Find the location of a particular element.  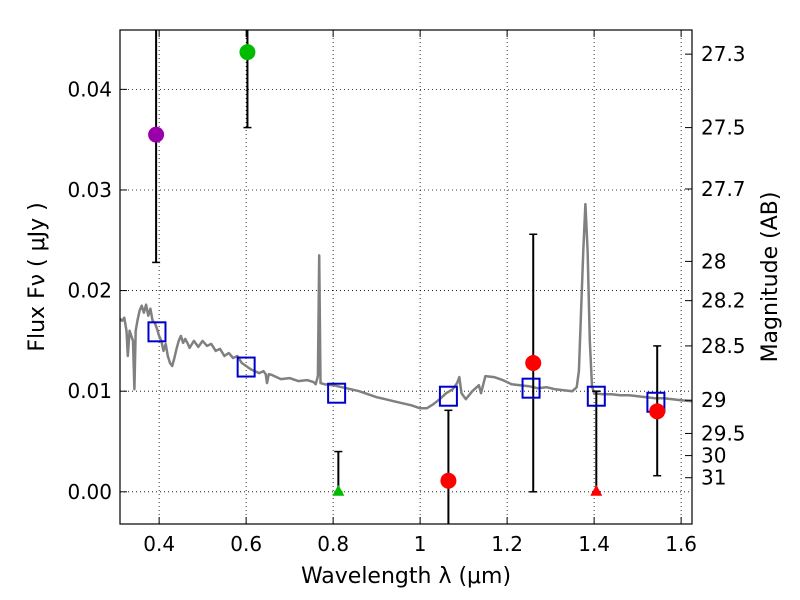

y2-tick-label: 27.3 is located at coordinates (723, 54).